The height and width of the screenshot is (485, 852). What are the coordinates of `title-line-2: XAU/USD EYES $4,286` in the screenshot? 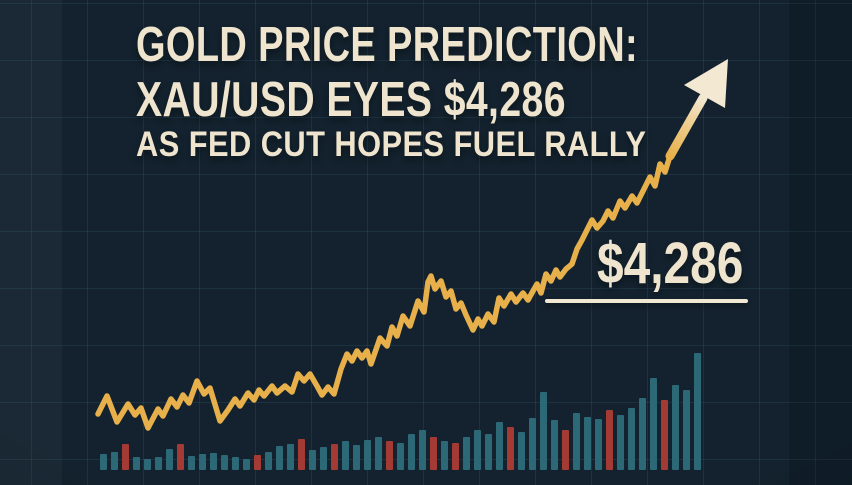 It's located at (351, 100).